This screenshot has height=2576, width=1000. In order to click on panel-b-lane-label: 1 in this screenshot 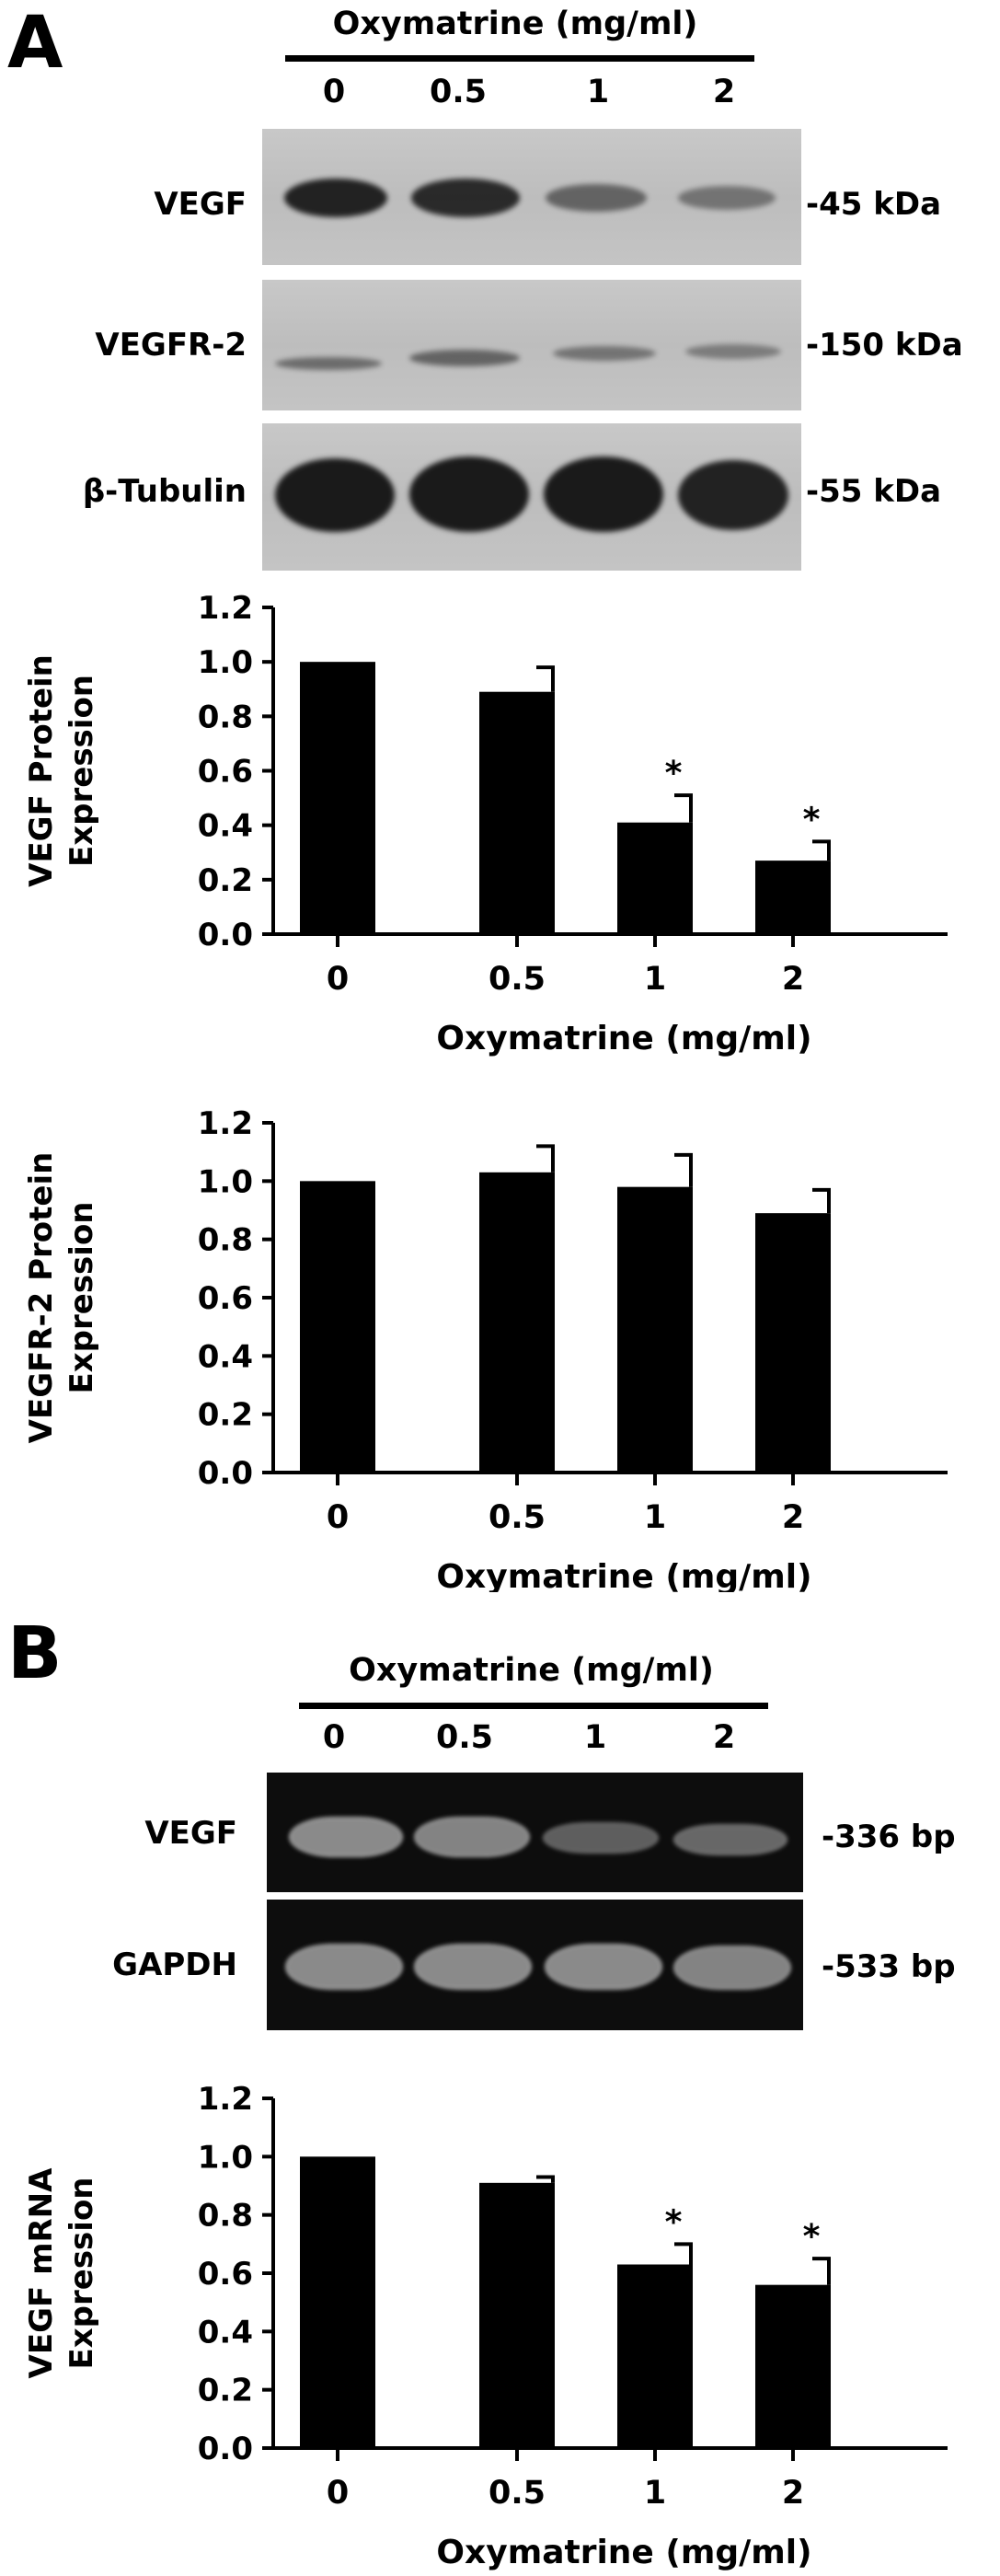, I will do `click(595, 1738)`.